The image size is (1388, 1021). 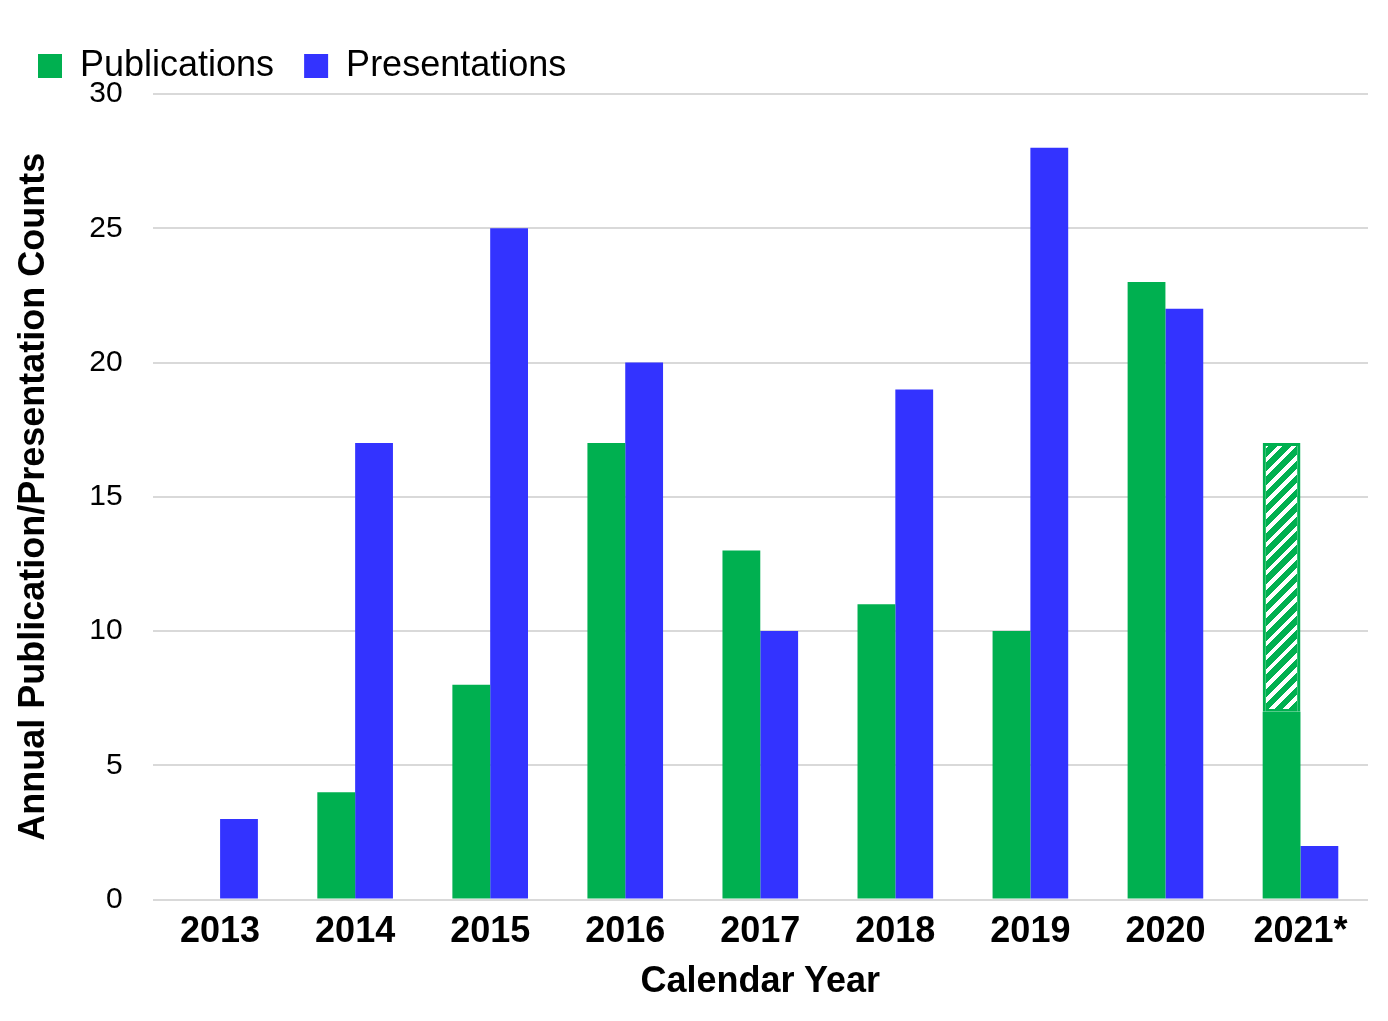 What do you see at coordinates (625, 930) in the screenshot?
I see `x-tick-label: 2016` at bounding box center [625, 930].